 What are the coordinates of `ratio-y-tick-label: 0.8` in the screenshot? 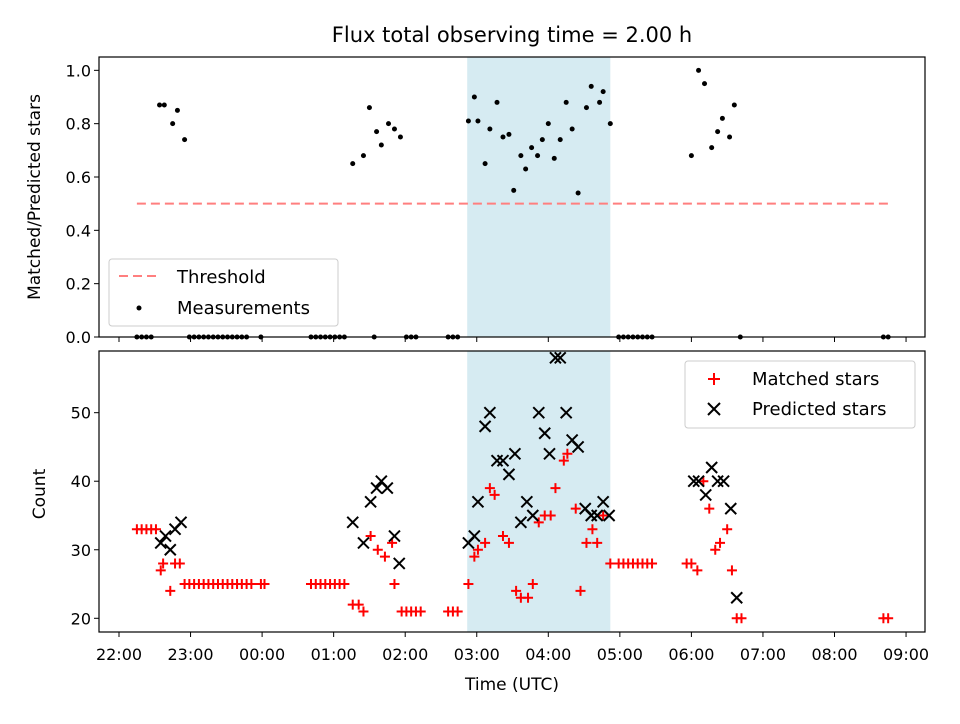 It's located at (78, 124).